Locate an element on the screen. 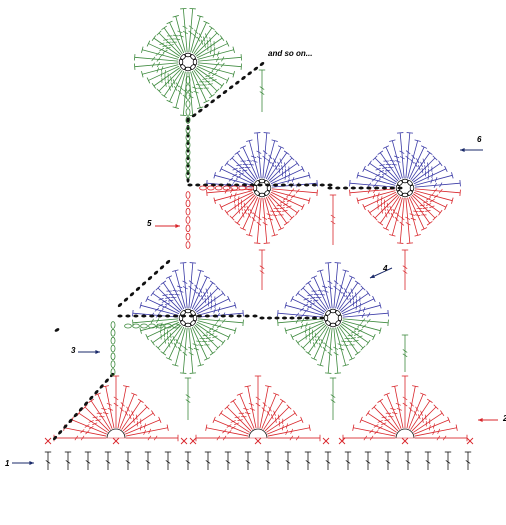 The image size is (506, 525). motif-diamond-row3-right is located at coordinates (333, 318).